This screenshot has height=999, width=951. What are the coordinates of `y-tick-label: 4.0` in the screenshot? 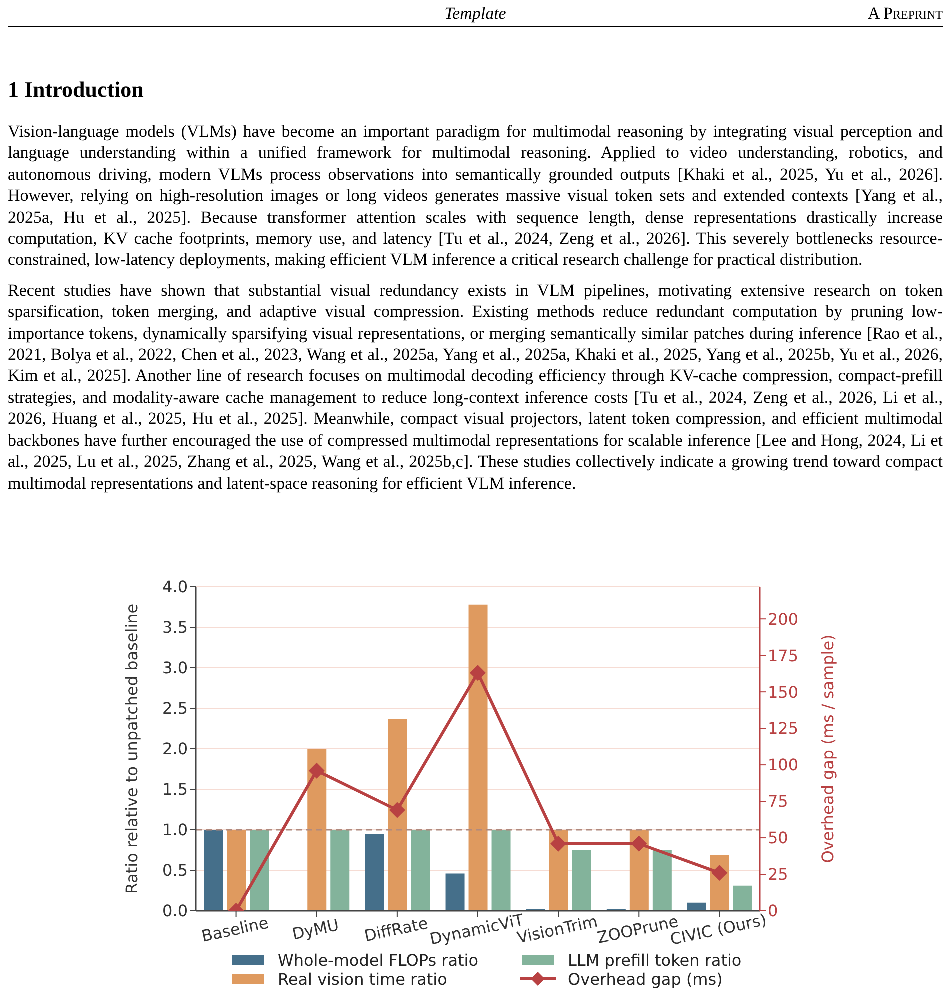 It's located at (175, 587).